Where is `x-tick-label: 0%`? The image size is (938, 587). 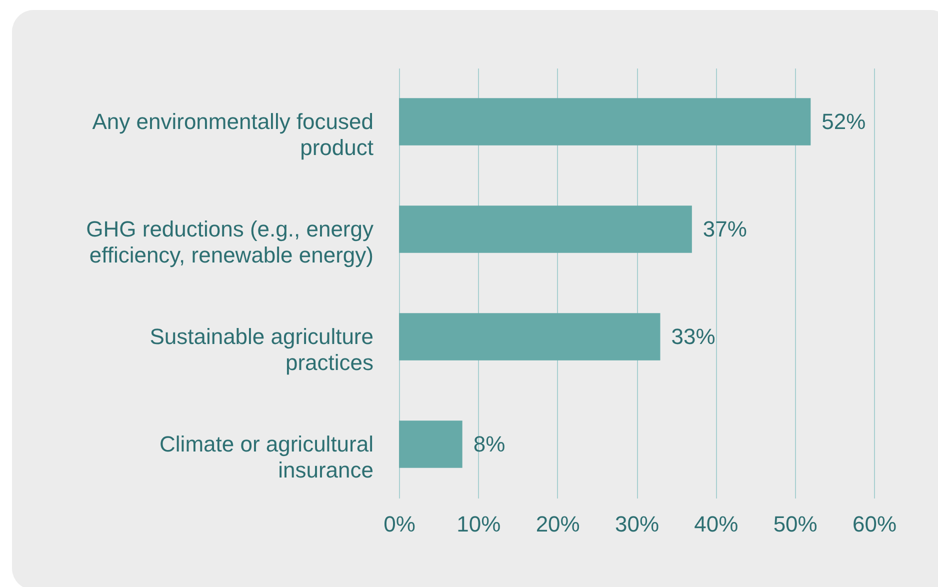 x-tick-label: 0% is located at coordinates (400, 524).